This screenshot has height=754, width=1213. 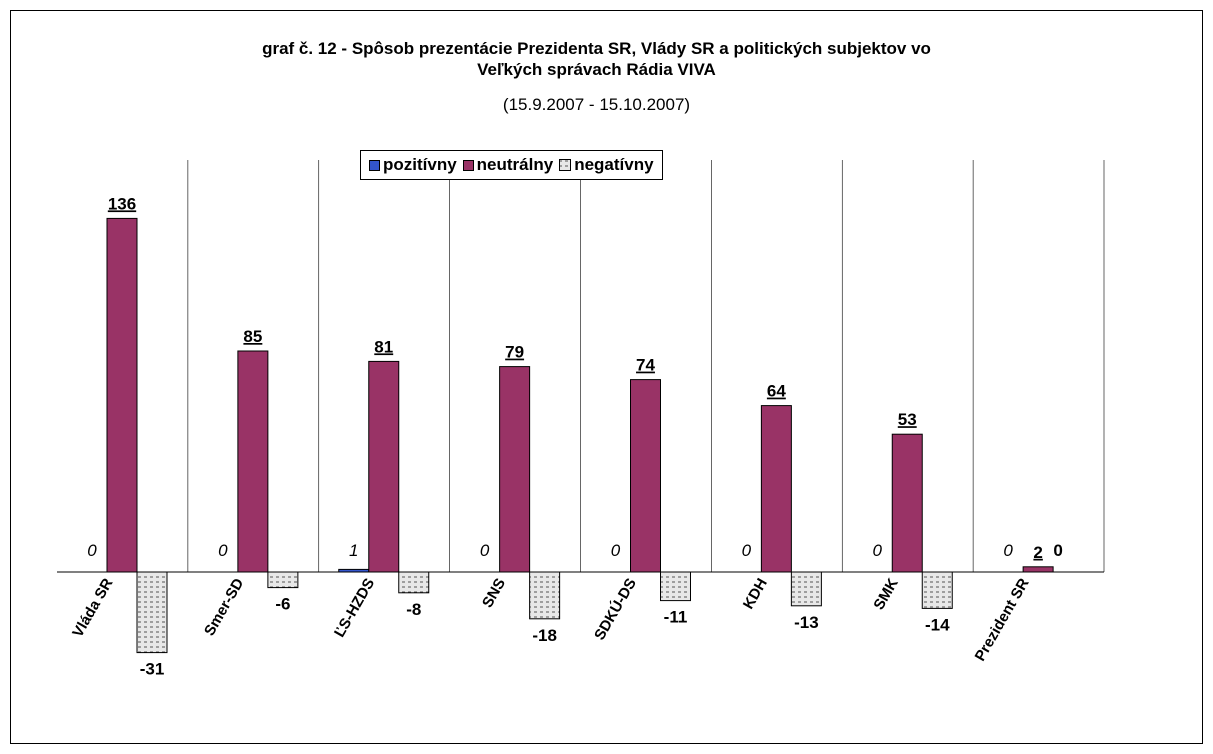 I want to click on legend-swatch-negative, so click(x=565, y=165).